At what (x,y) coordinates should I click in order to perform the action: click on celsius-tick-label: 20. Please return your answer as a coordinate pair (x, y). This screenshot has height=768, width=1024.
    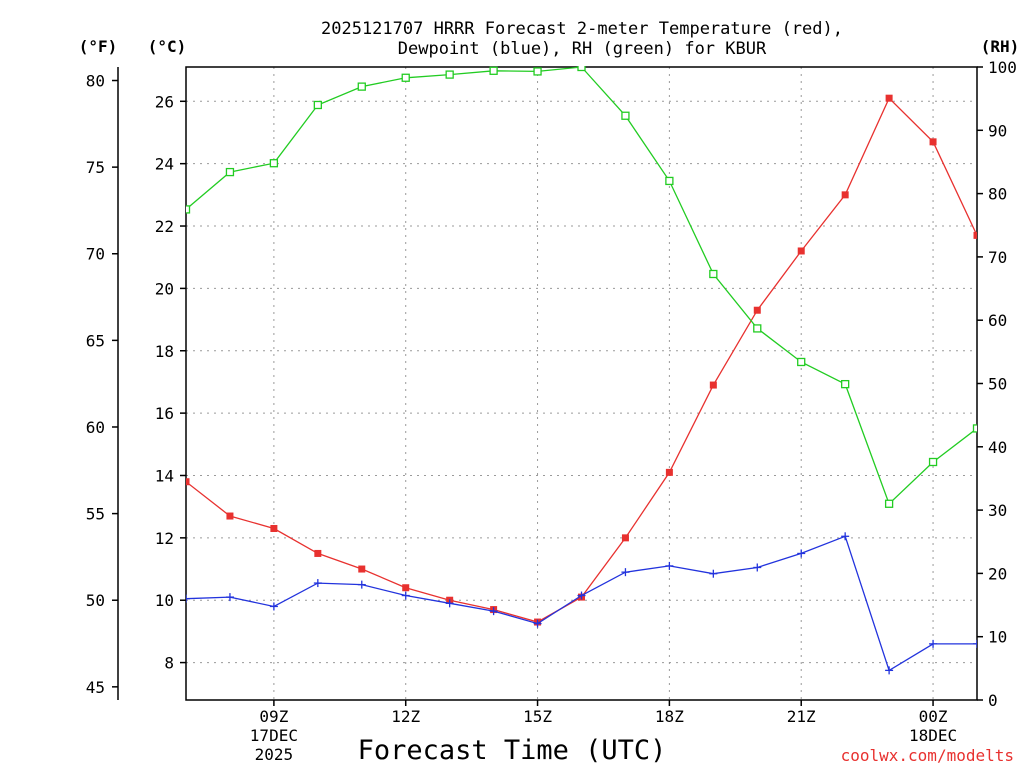
    Looking at the image, I should click on (164, 288).